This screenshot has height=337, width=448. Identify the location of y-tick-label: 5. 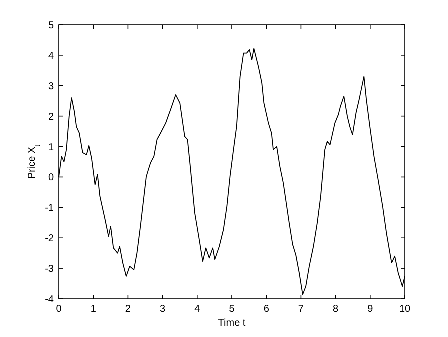
(51, 26).